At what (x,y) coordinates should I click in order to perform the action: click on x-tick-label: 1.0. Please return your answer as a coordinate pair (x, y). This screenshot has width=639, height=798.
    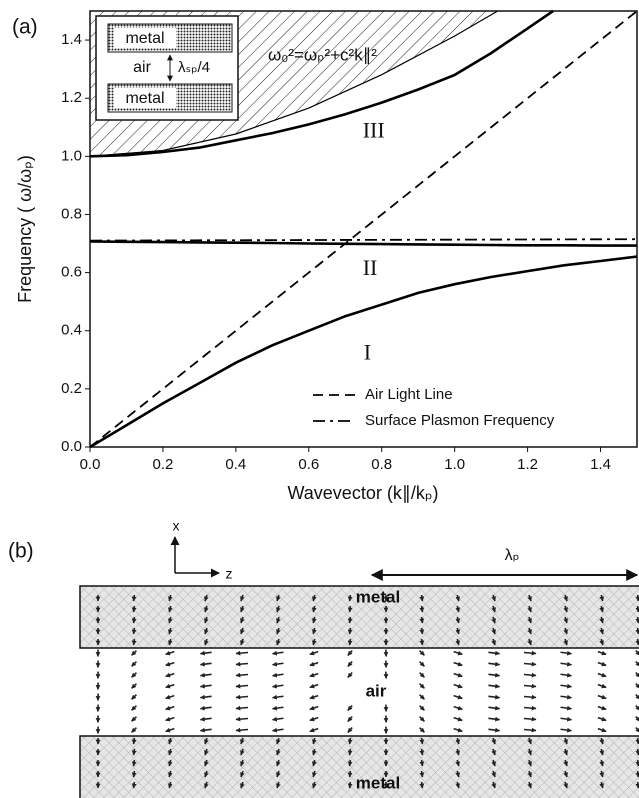
    Looking at the image, I should click on (454, 464).